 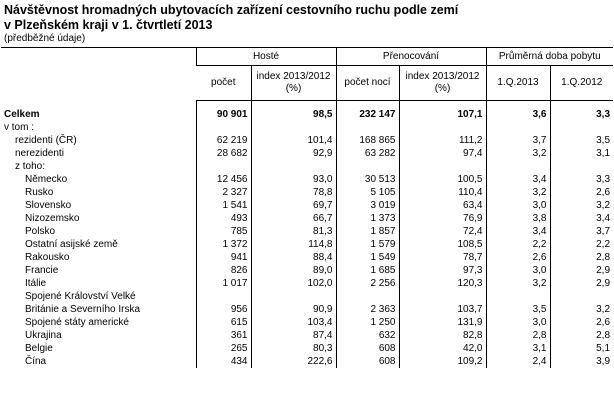 I want to click on cell-nights-index: 63,4, so click(x=442, y=205).